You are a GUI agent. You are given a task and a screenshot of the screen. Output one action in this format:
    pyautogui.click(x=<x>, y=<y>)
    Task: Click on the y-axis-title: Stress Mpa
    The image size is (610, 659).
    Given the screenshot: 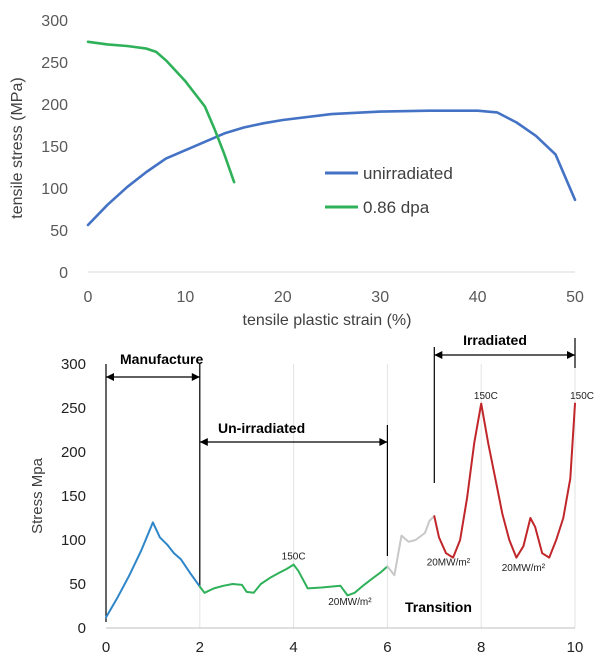 What is the action you would take?
    pyautogui.click(x=37, y=495)
    